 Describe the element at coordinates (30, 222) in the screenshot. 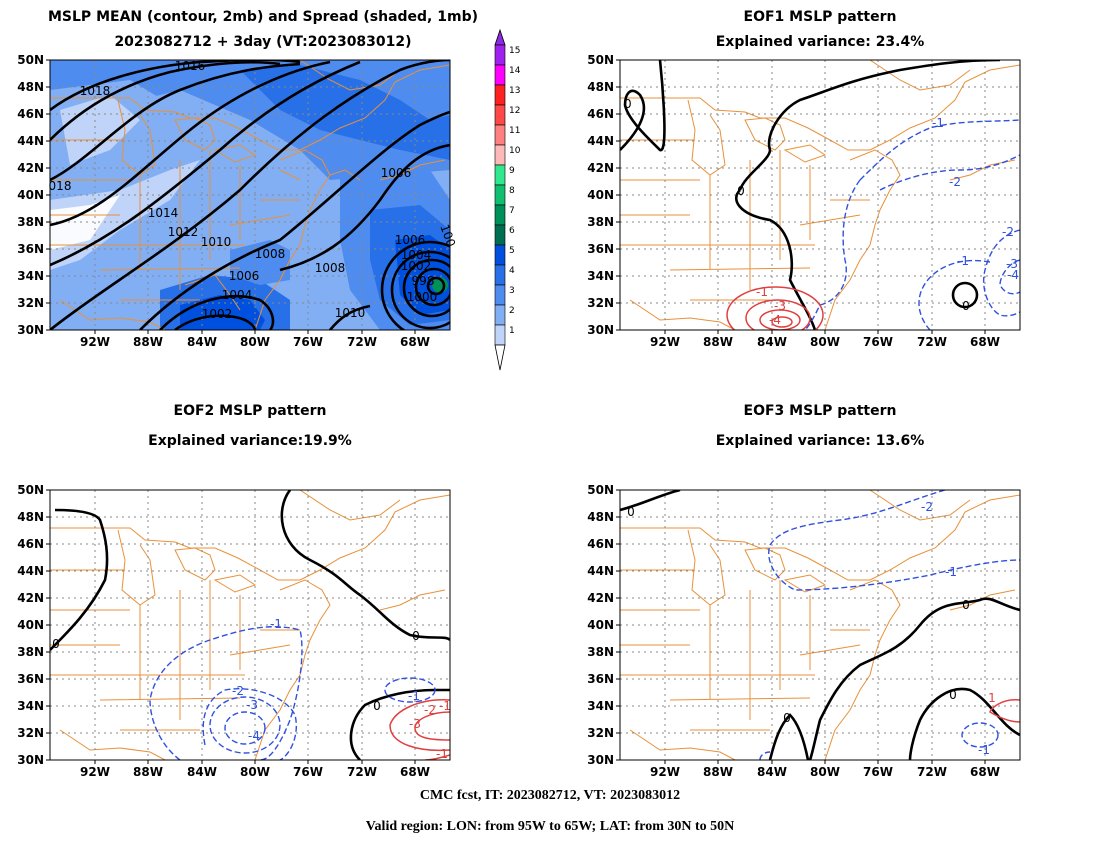

I see `panel1-lat-tick-label: 38N` at that location.